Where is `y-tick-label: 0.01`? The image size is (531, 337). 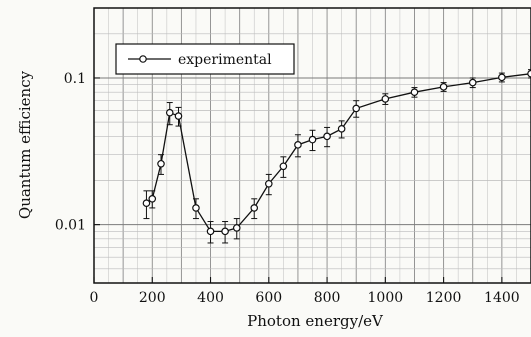
y-tick-label: 0.01 is located at coordinates (70, 226).